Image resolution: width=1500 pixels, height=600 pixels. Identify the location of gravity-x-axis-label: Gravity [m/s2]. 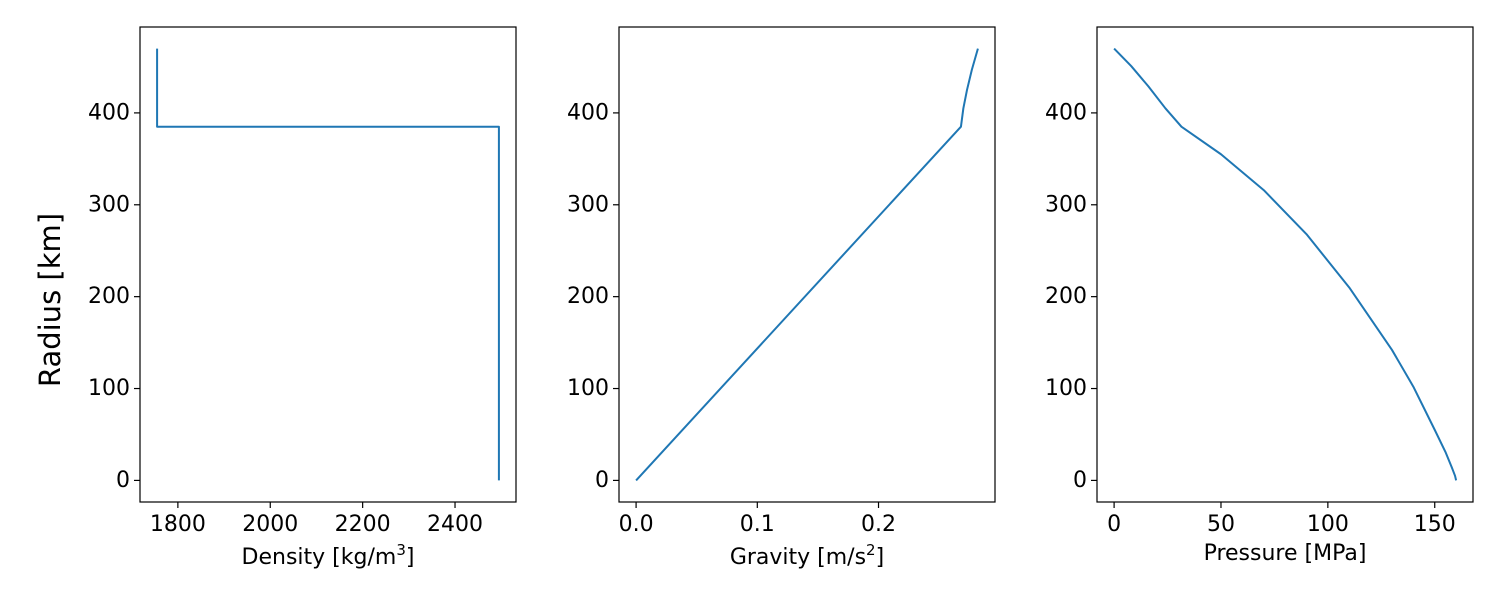
(807, 555).